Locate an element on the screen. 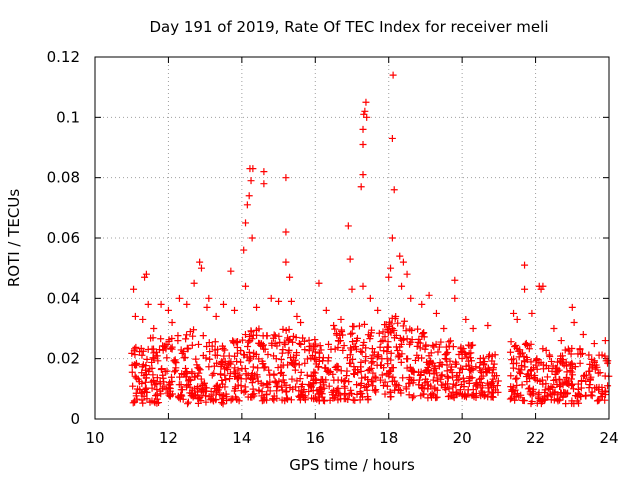 This screenshot has height=480, width=640. x-tick-labels: 10 12 14 16 18 20 22 24 is located at coordinates (351, 438).